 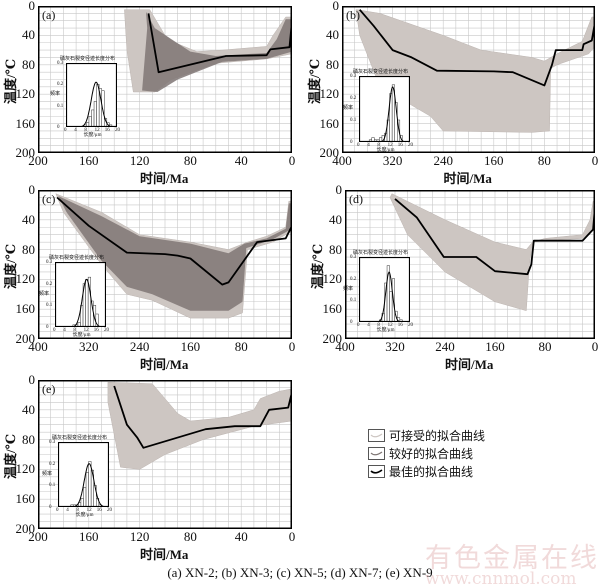 I want to click on y-tick-label: 200, so click(x=25, y=152).